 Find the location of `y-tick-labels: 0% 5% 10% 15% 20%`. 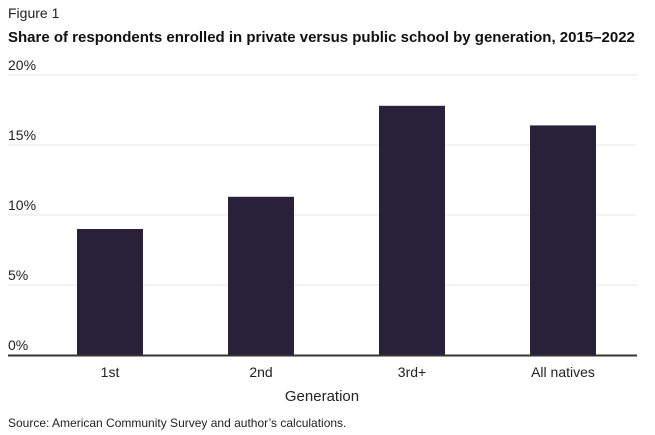

y-tick-labels: 0% 5% 10% 15% 20% is located at coordinates (22, 205).